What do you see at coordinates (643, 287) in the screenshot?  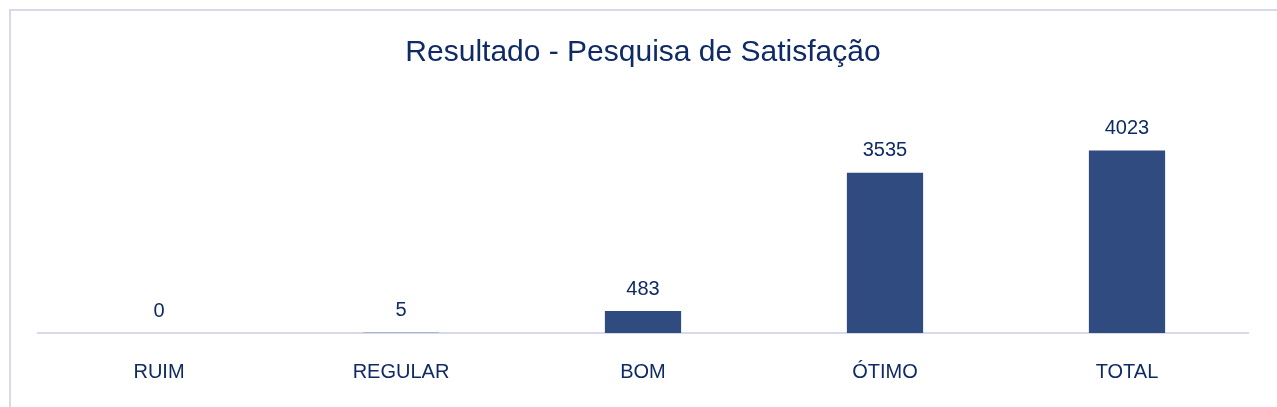 I see `data-label: 483` at bounding box center [643, 287].